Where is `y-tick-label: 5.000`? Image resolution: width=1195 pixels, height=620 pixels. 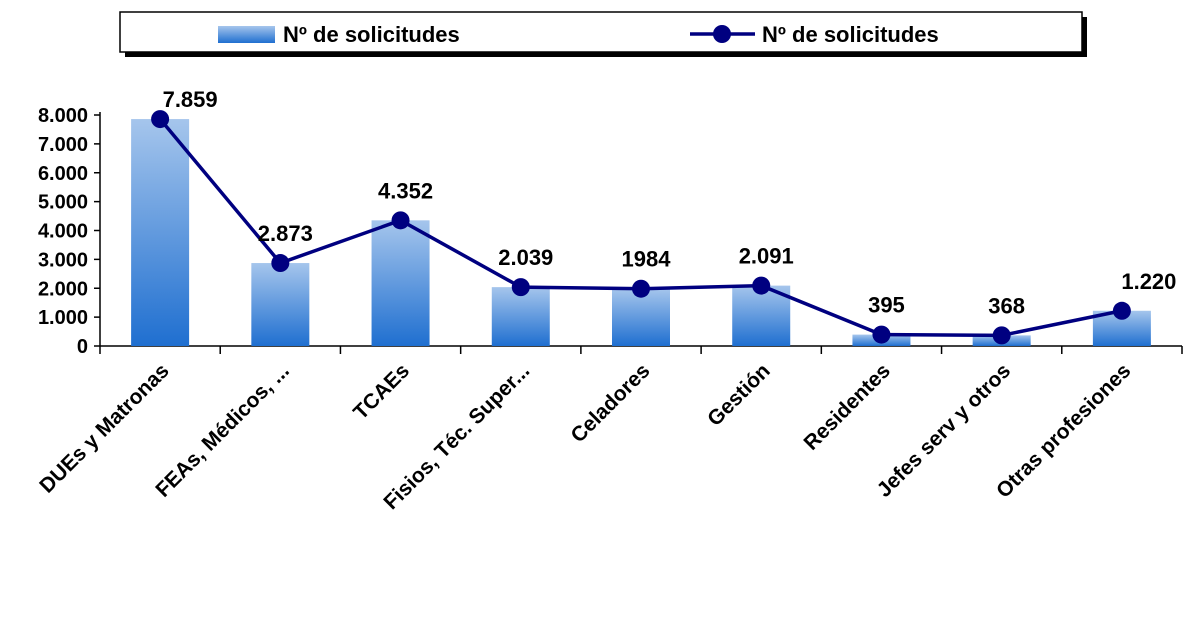
y-tick-label: 5.000 is located at coordinates (63, 203).